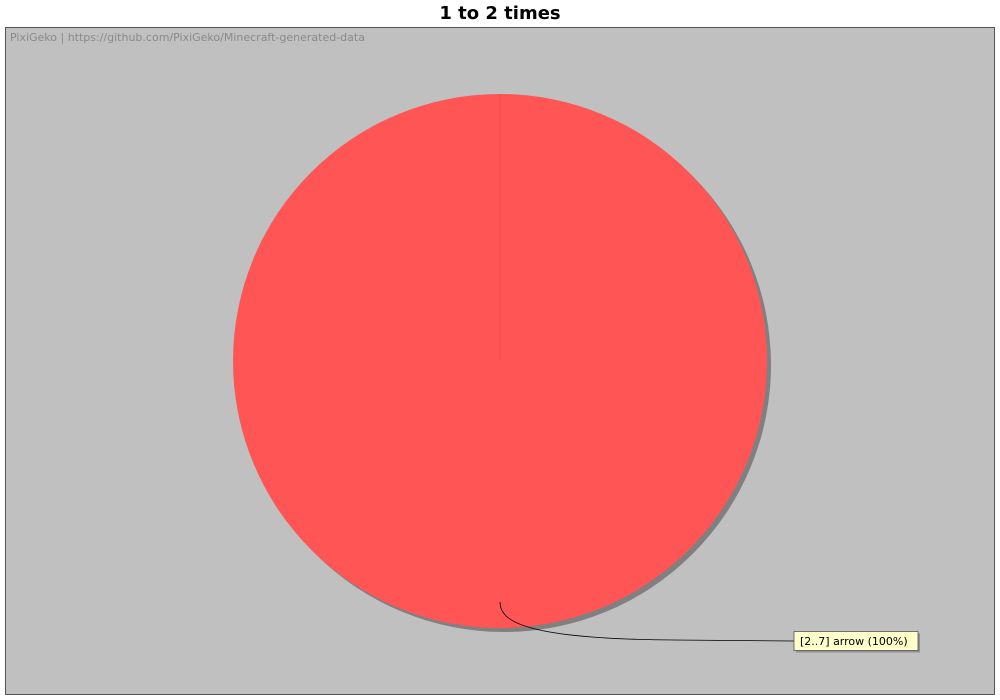 The width and height of the screenshot is (1000, 700). Describe the element at coordinates (500, 13) in the screenshot. I see `chart-title: 1 to 2 times` at that location.